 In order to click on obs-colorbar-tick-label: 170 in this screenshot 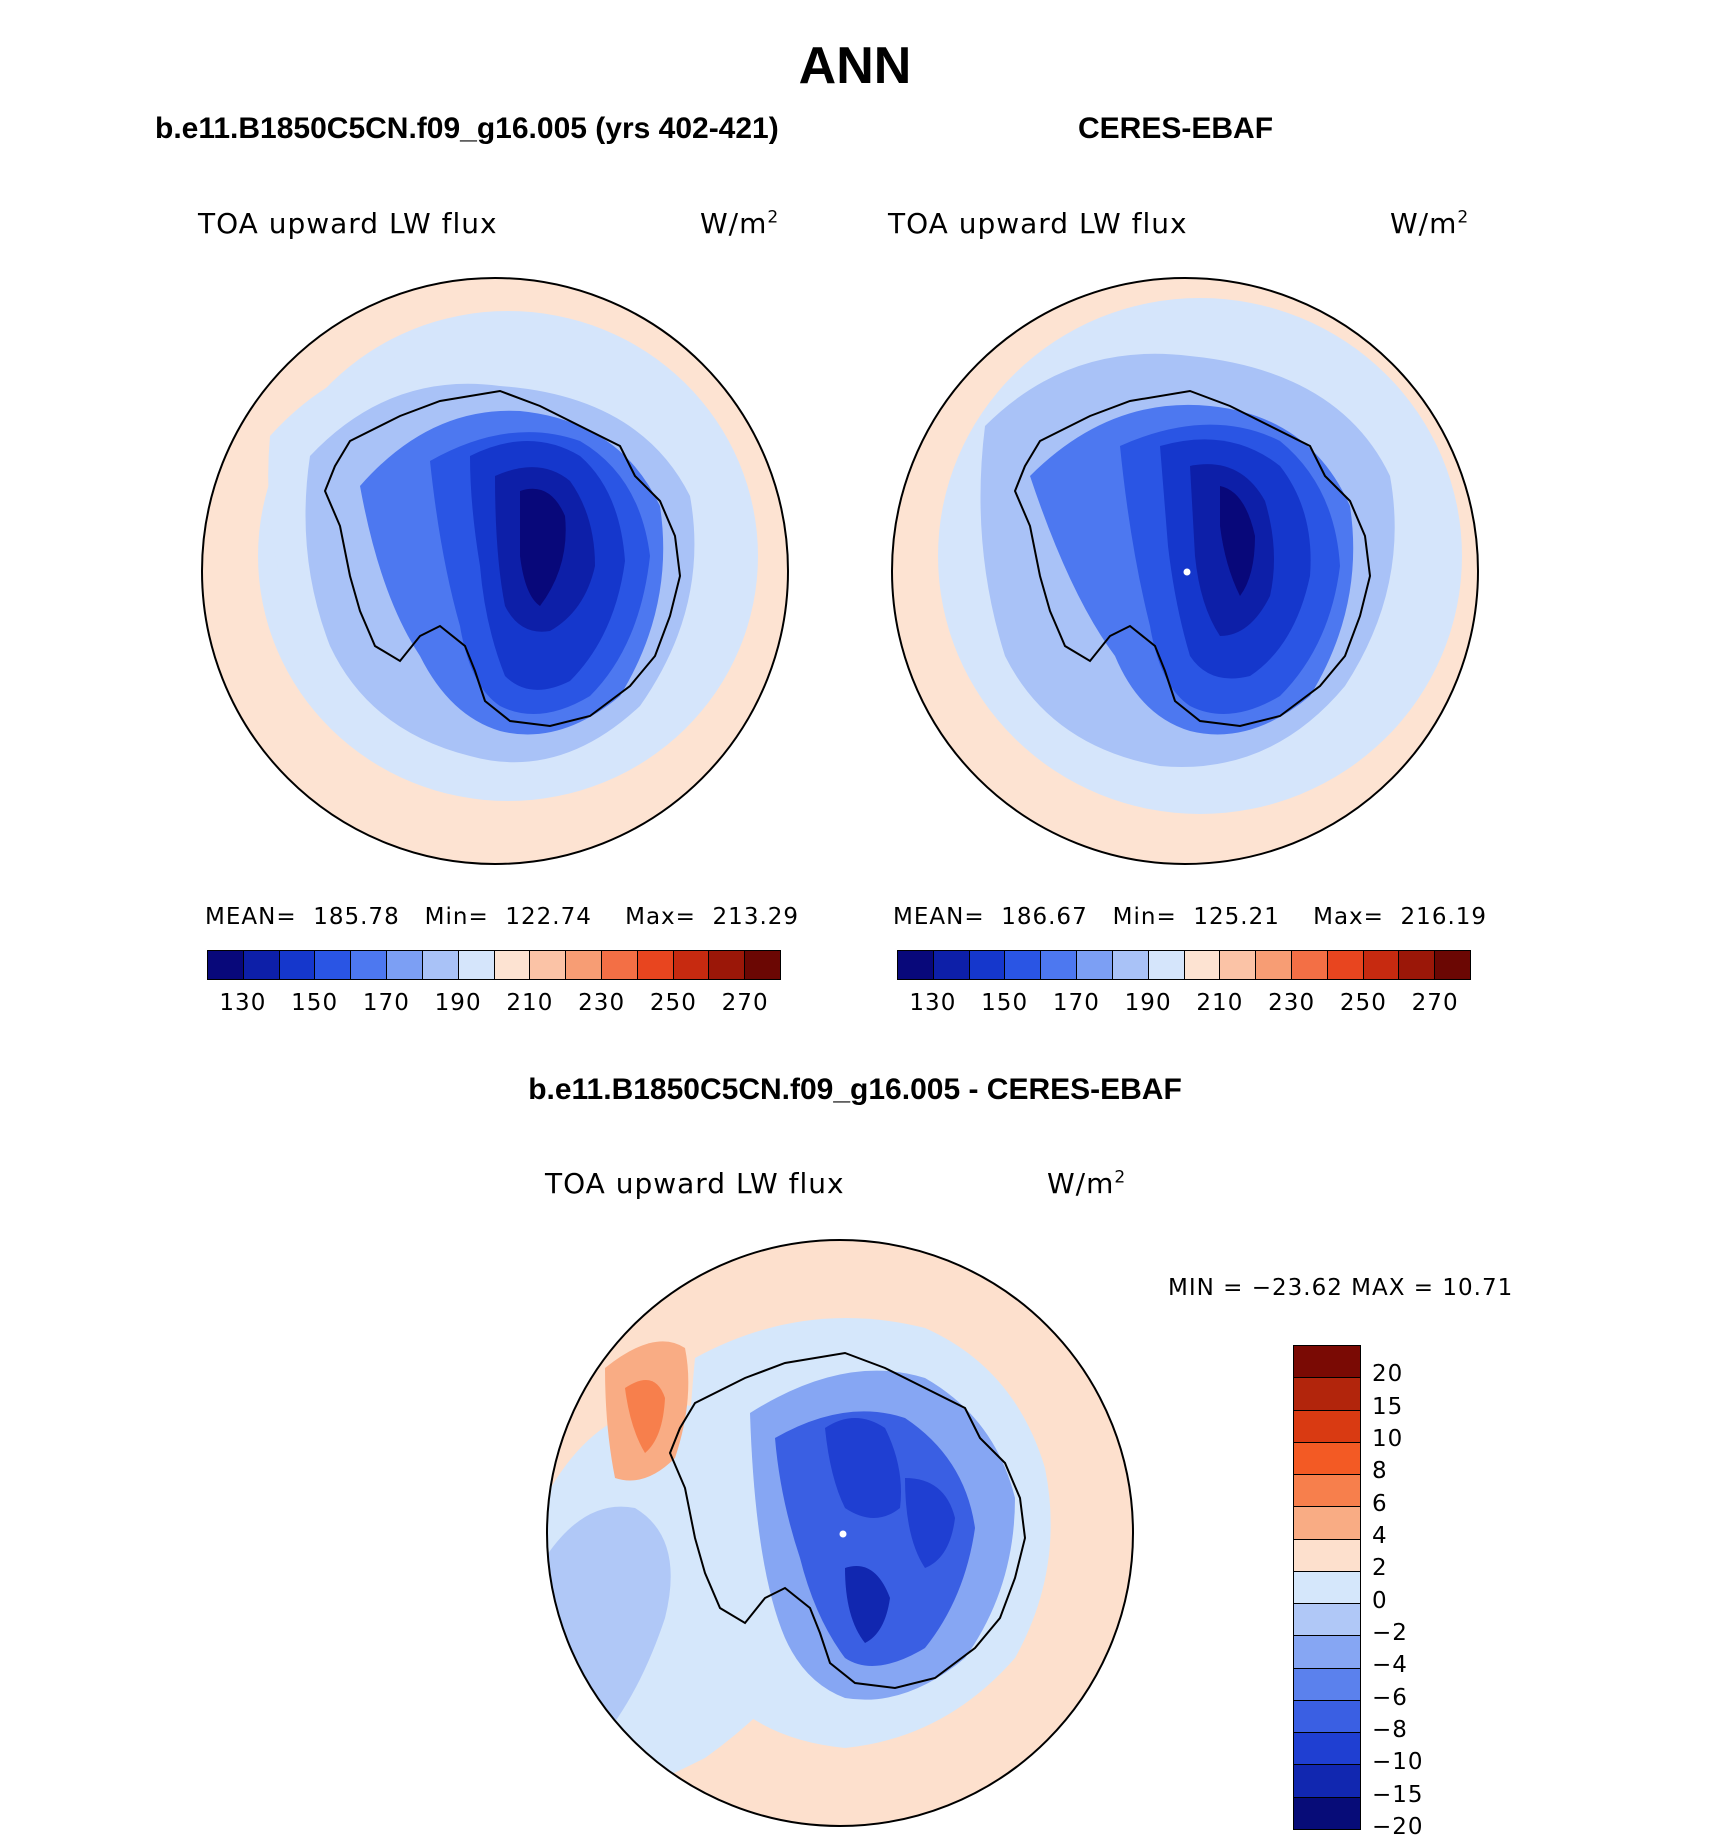, I will do `click(1076, 1003)`.